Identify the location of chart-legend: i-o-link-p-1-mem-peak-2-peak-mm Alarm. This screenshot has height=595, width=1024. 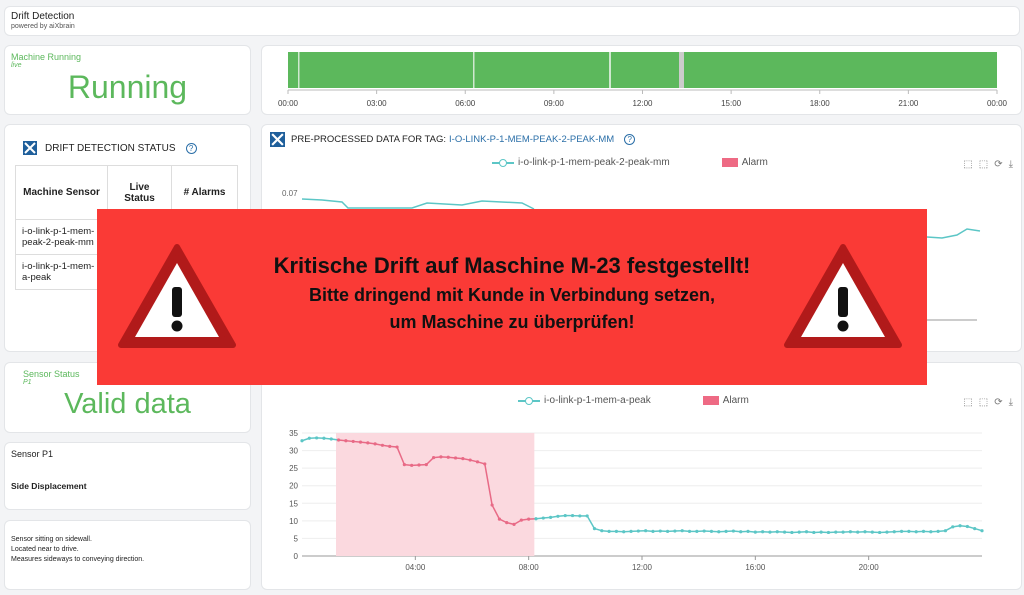
(630, 162).